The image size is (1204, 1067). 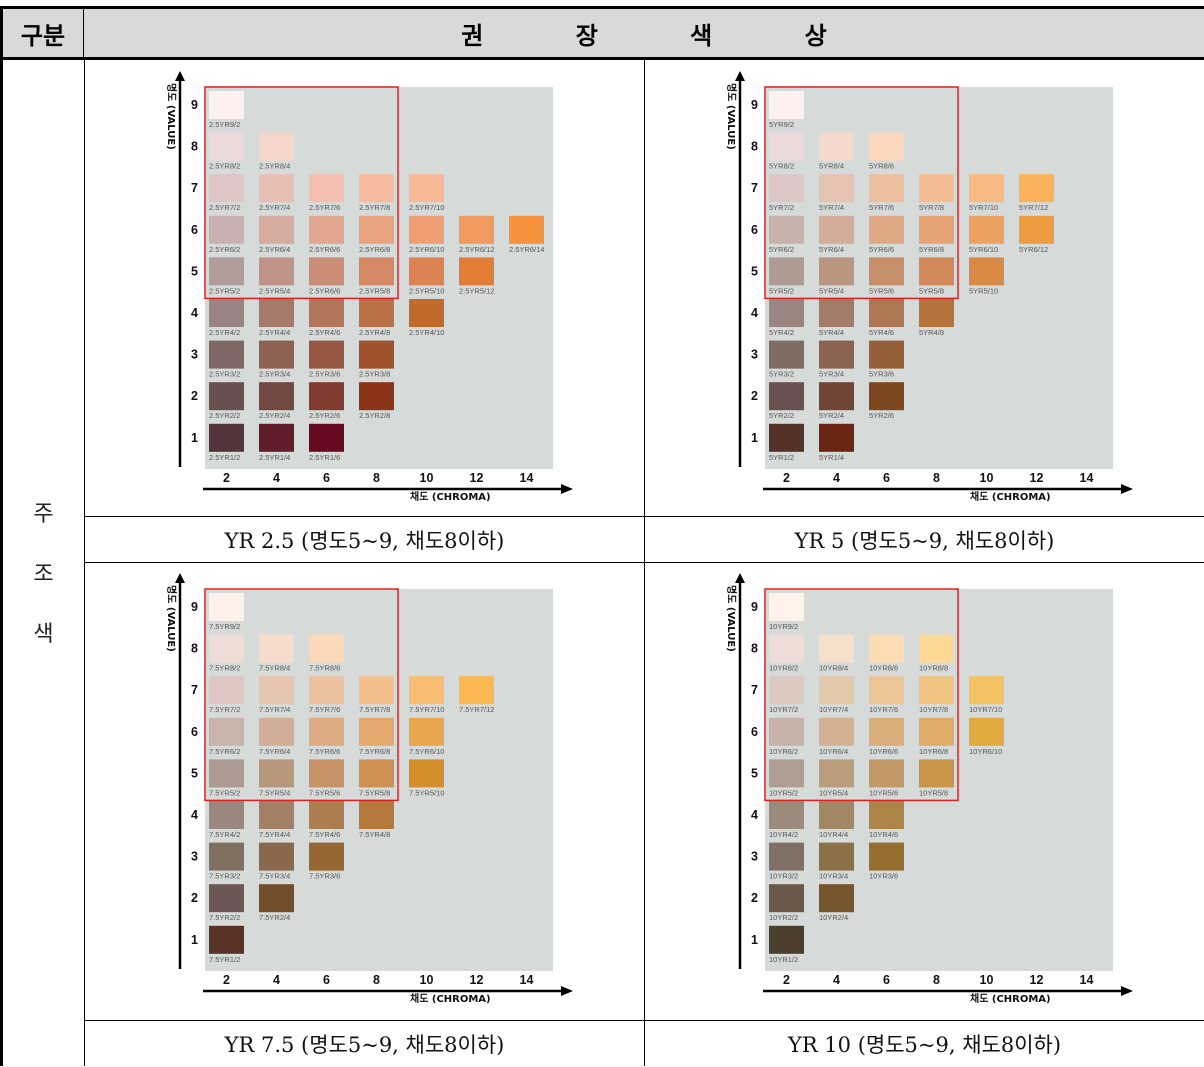 I want to click on swatch-label: 2.5YR7/6, so click(x=324, y=207).